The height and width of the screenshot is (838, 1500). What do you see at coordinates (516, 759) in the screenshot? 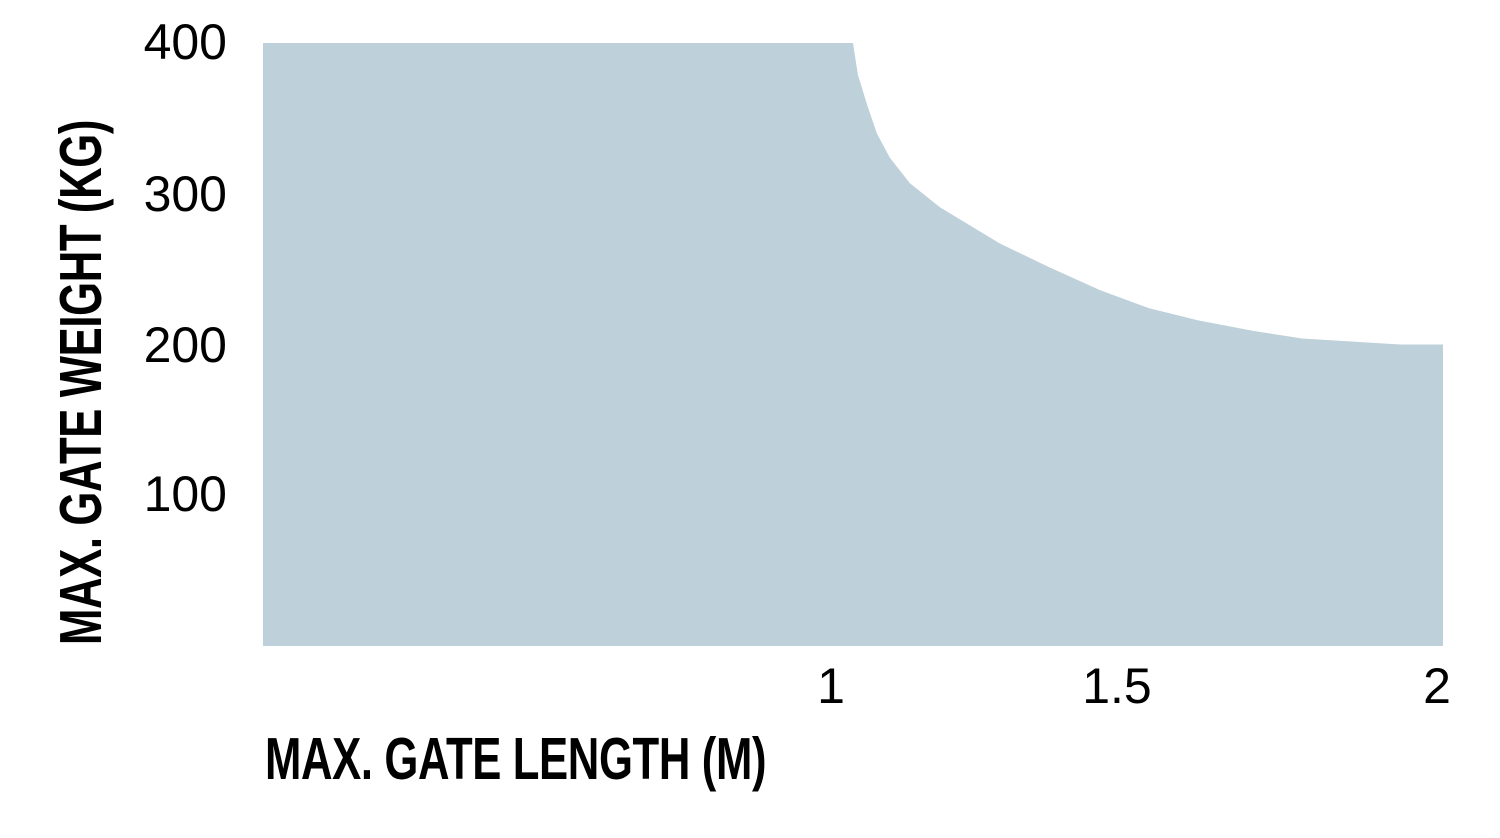
I see `x-axis-title: MAX. GATE LENGTH (M)` at bounding box center [516, 759].